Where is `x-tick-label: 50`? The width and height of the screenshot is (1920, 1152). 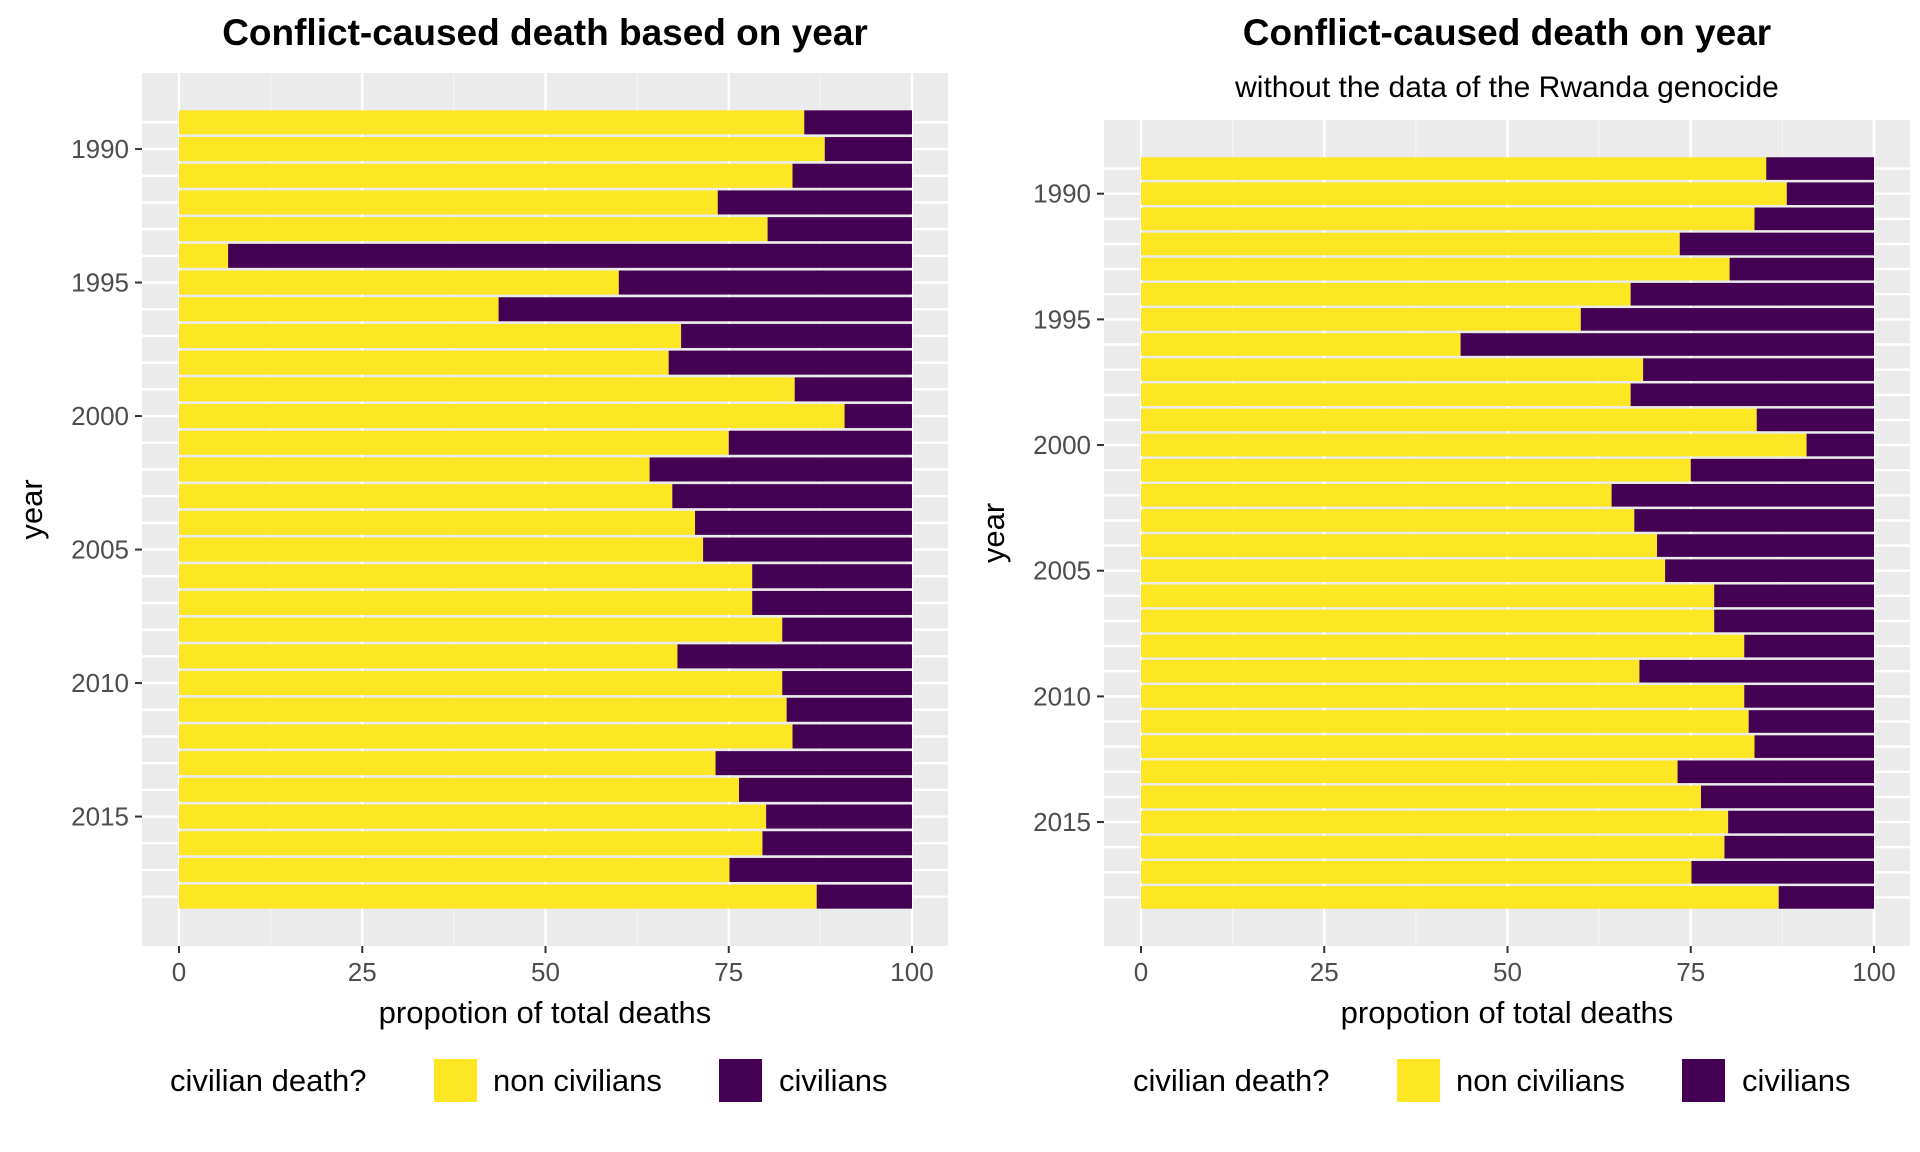
x-tick-label: 50 is located at coordinates (1507, 972).